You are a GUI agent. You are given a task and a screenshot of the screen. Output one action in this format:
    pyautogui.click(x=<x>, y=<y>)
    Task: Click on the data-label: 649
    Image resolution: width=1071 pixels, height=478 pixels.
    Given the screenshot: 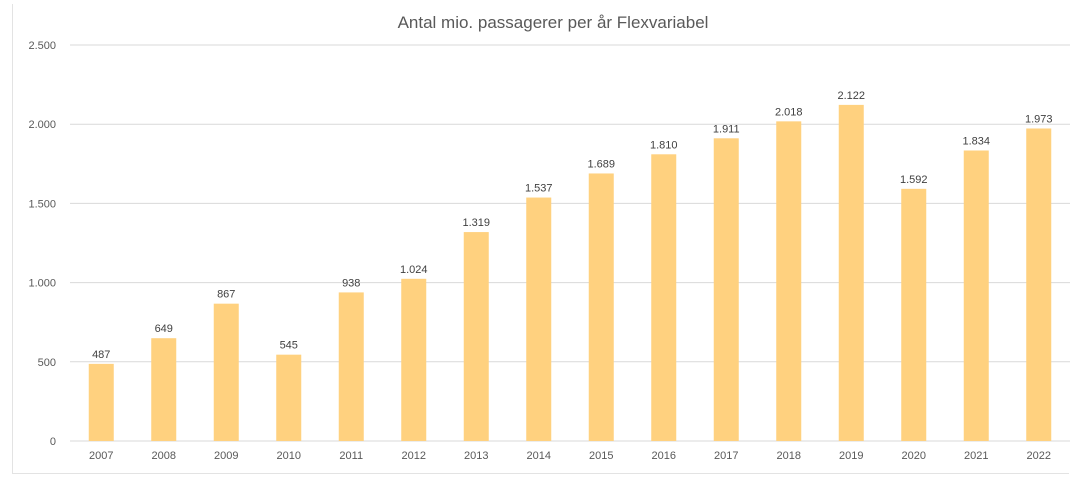 What is the action you would take?
    pyautogui.click(x=164, y=329)
    